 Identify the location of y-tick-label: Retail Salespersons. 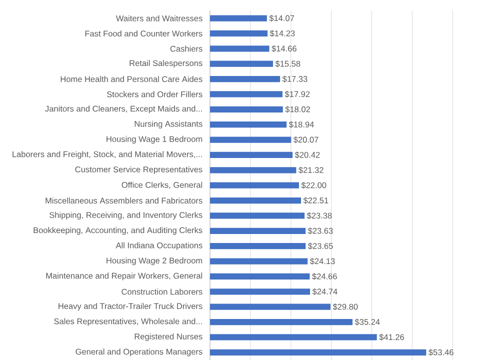
(166, 64).